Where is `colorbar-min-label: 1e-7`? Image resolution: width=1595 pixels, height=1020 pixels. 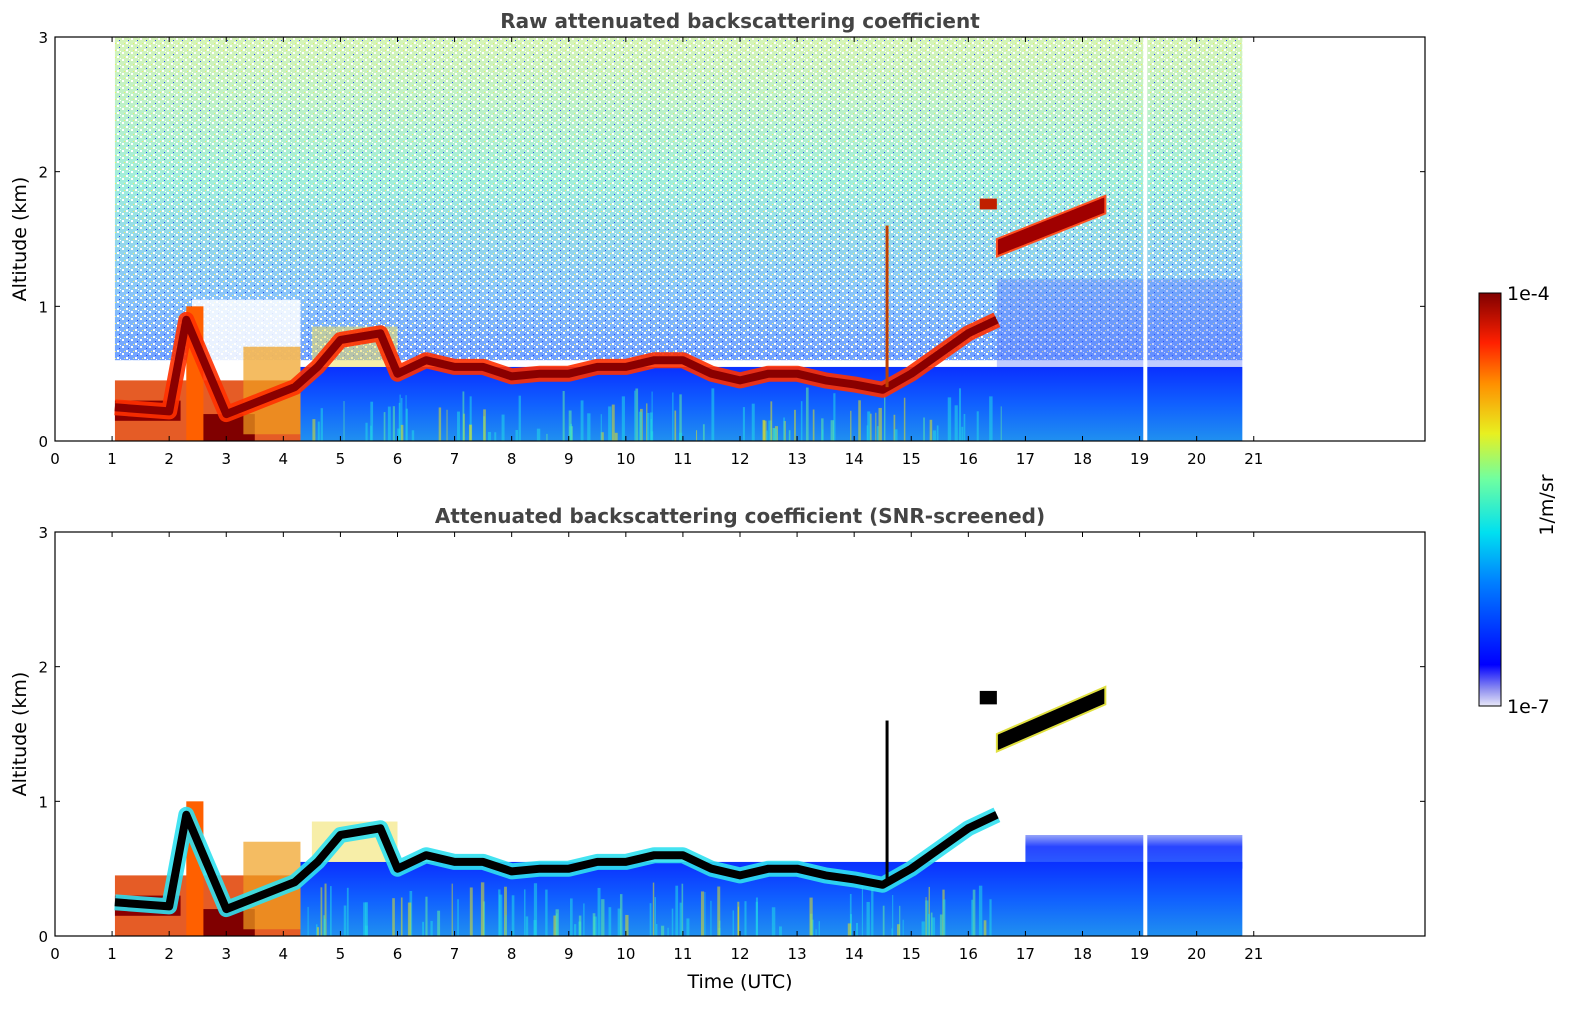
colorbar-min-label: 1e-7 is located at coordinates (1528, 707).